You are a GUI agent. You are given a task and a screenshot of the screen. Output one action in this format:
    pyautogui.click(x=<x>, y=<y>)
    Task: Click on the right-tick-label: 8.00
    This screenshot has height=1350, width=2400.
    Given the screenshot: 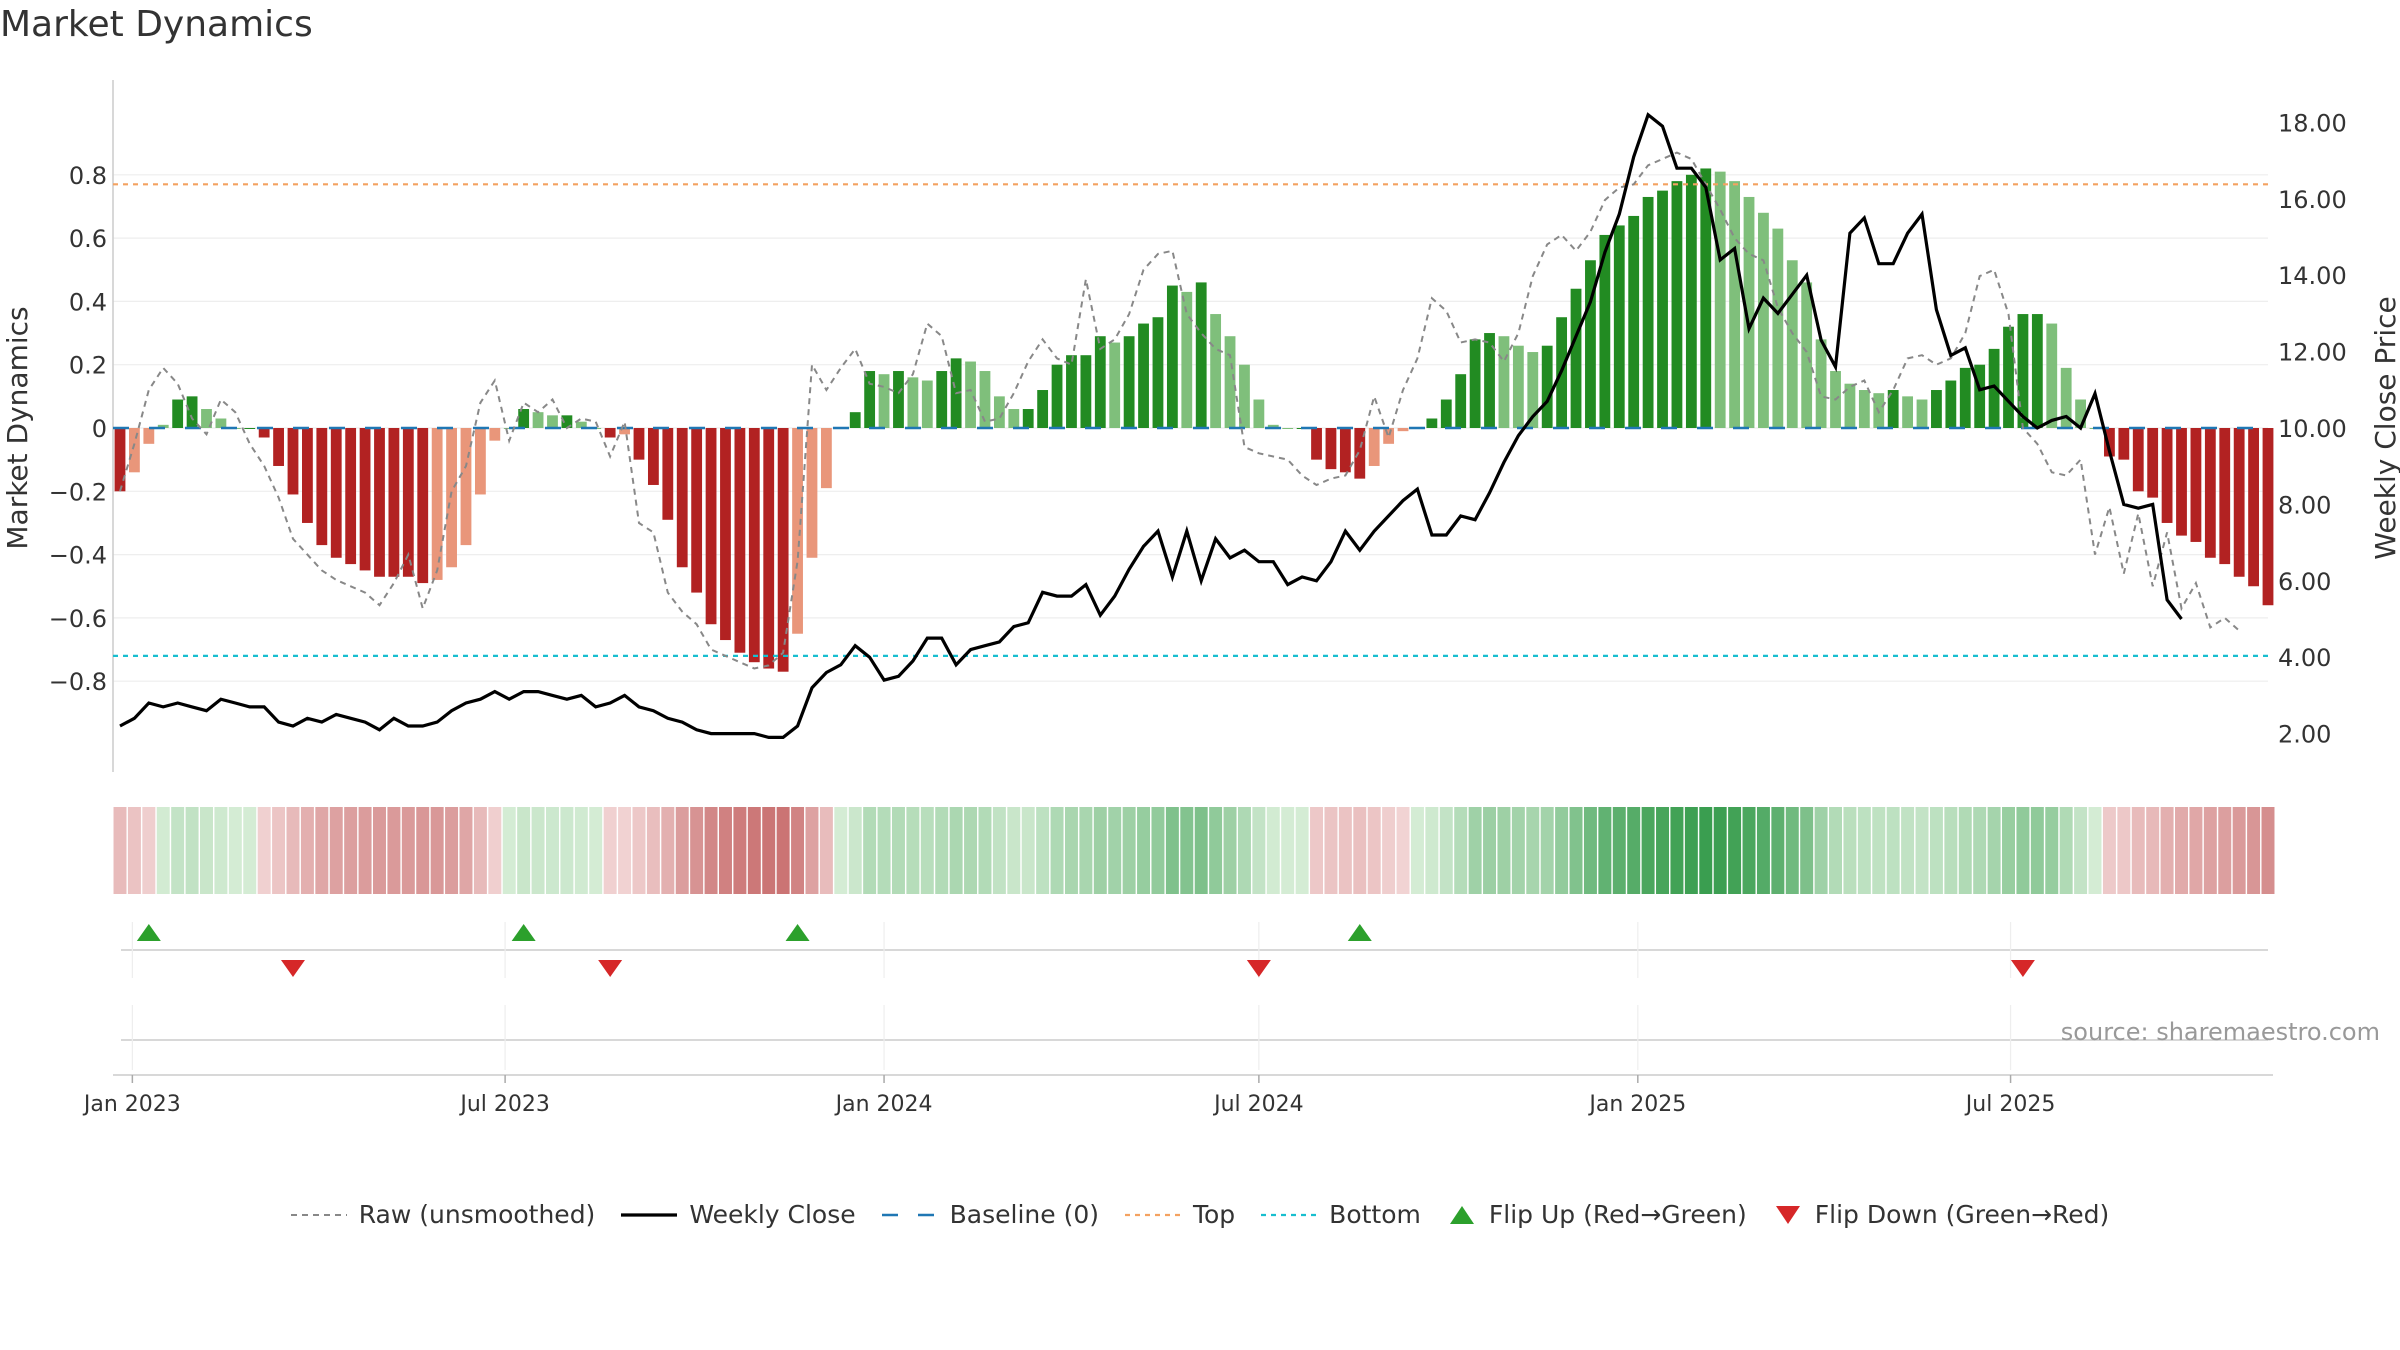 What is the action you would take?
    pyautogui.click(x=2304, y=505)
    